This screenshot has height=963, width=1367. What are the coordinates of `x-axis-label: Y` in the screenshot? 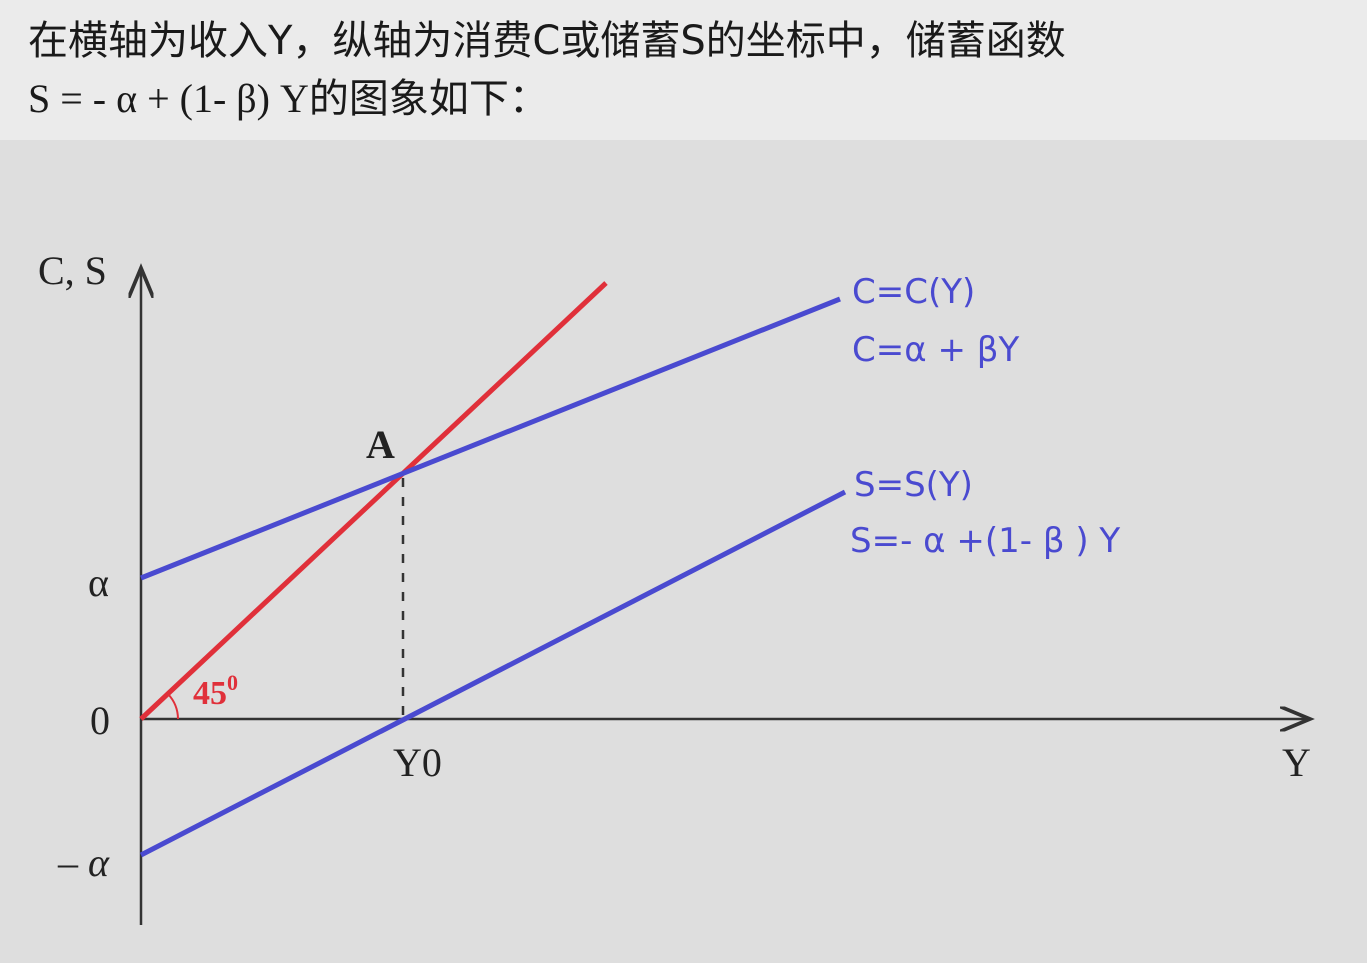 It's located at (1296, 762).